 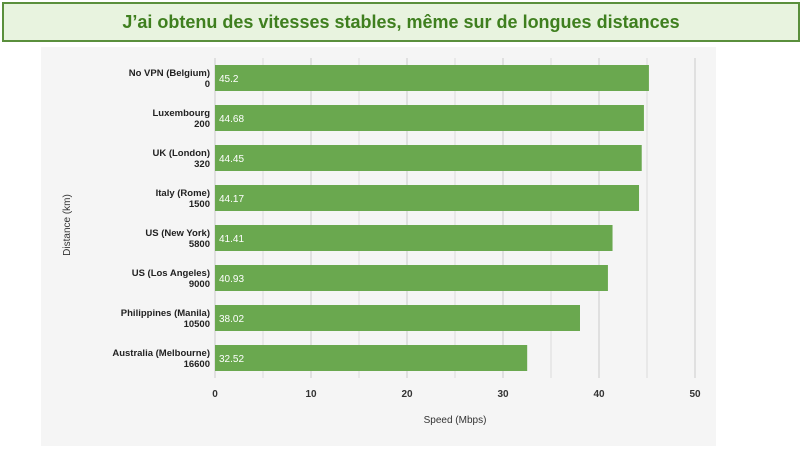 I want to click on bar-value-label: 38.02, so click(x=231, y=319).